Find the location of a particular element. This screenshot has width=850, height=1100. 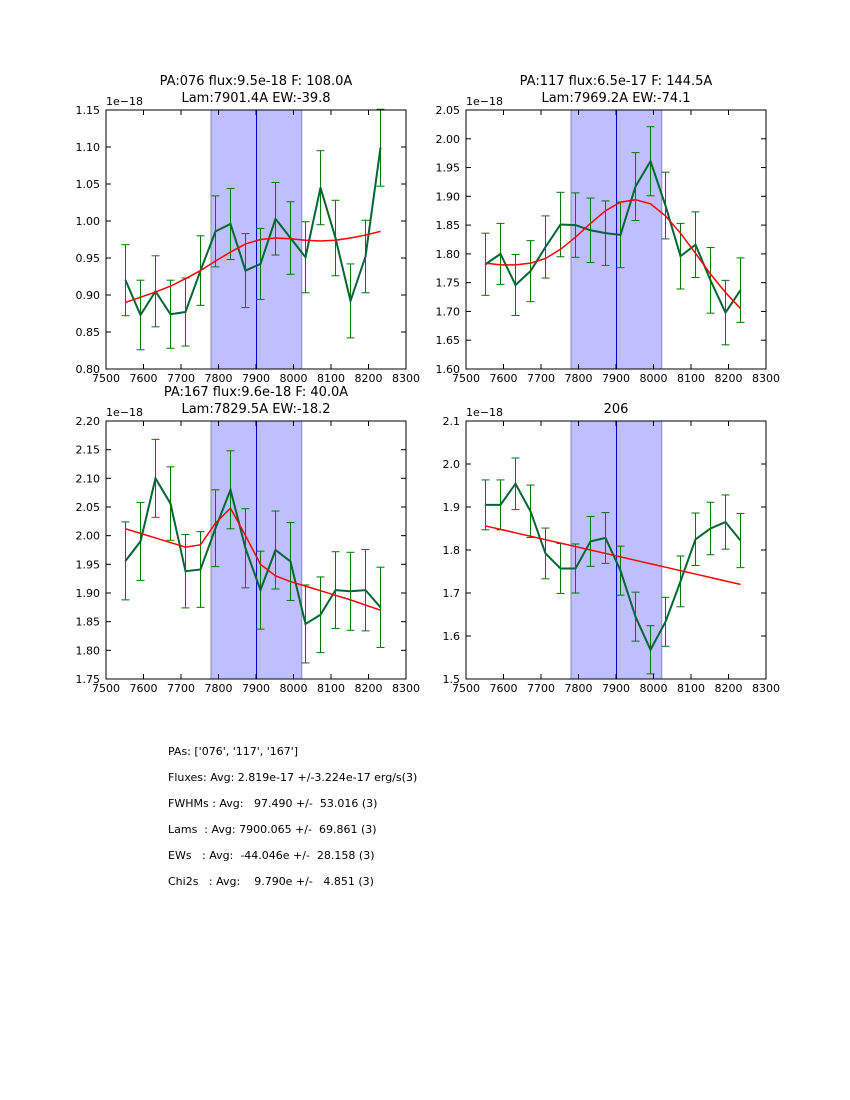

axis-offset-label: 1e−18 is located at coordinates (124, 412).